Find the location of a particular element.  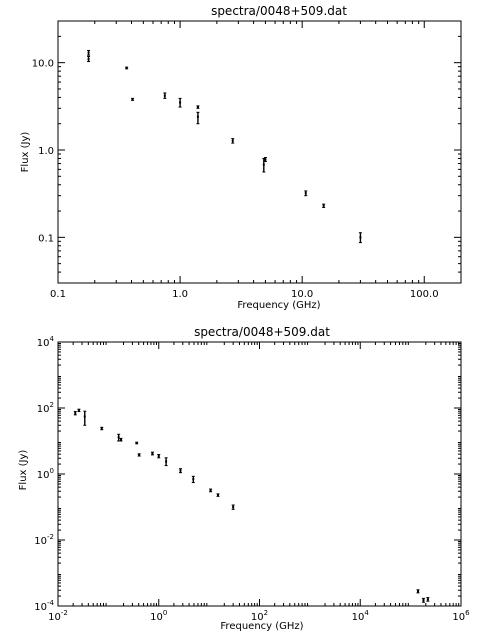

chart-bottom-x-tick-label: 10⁶ is located at coordinates (461, 616).